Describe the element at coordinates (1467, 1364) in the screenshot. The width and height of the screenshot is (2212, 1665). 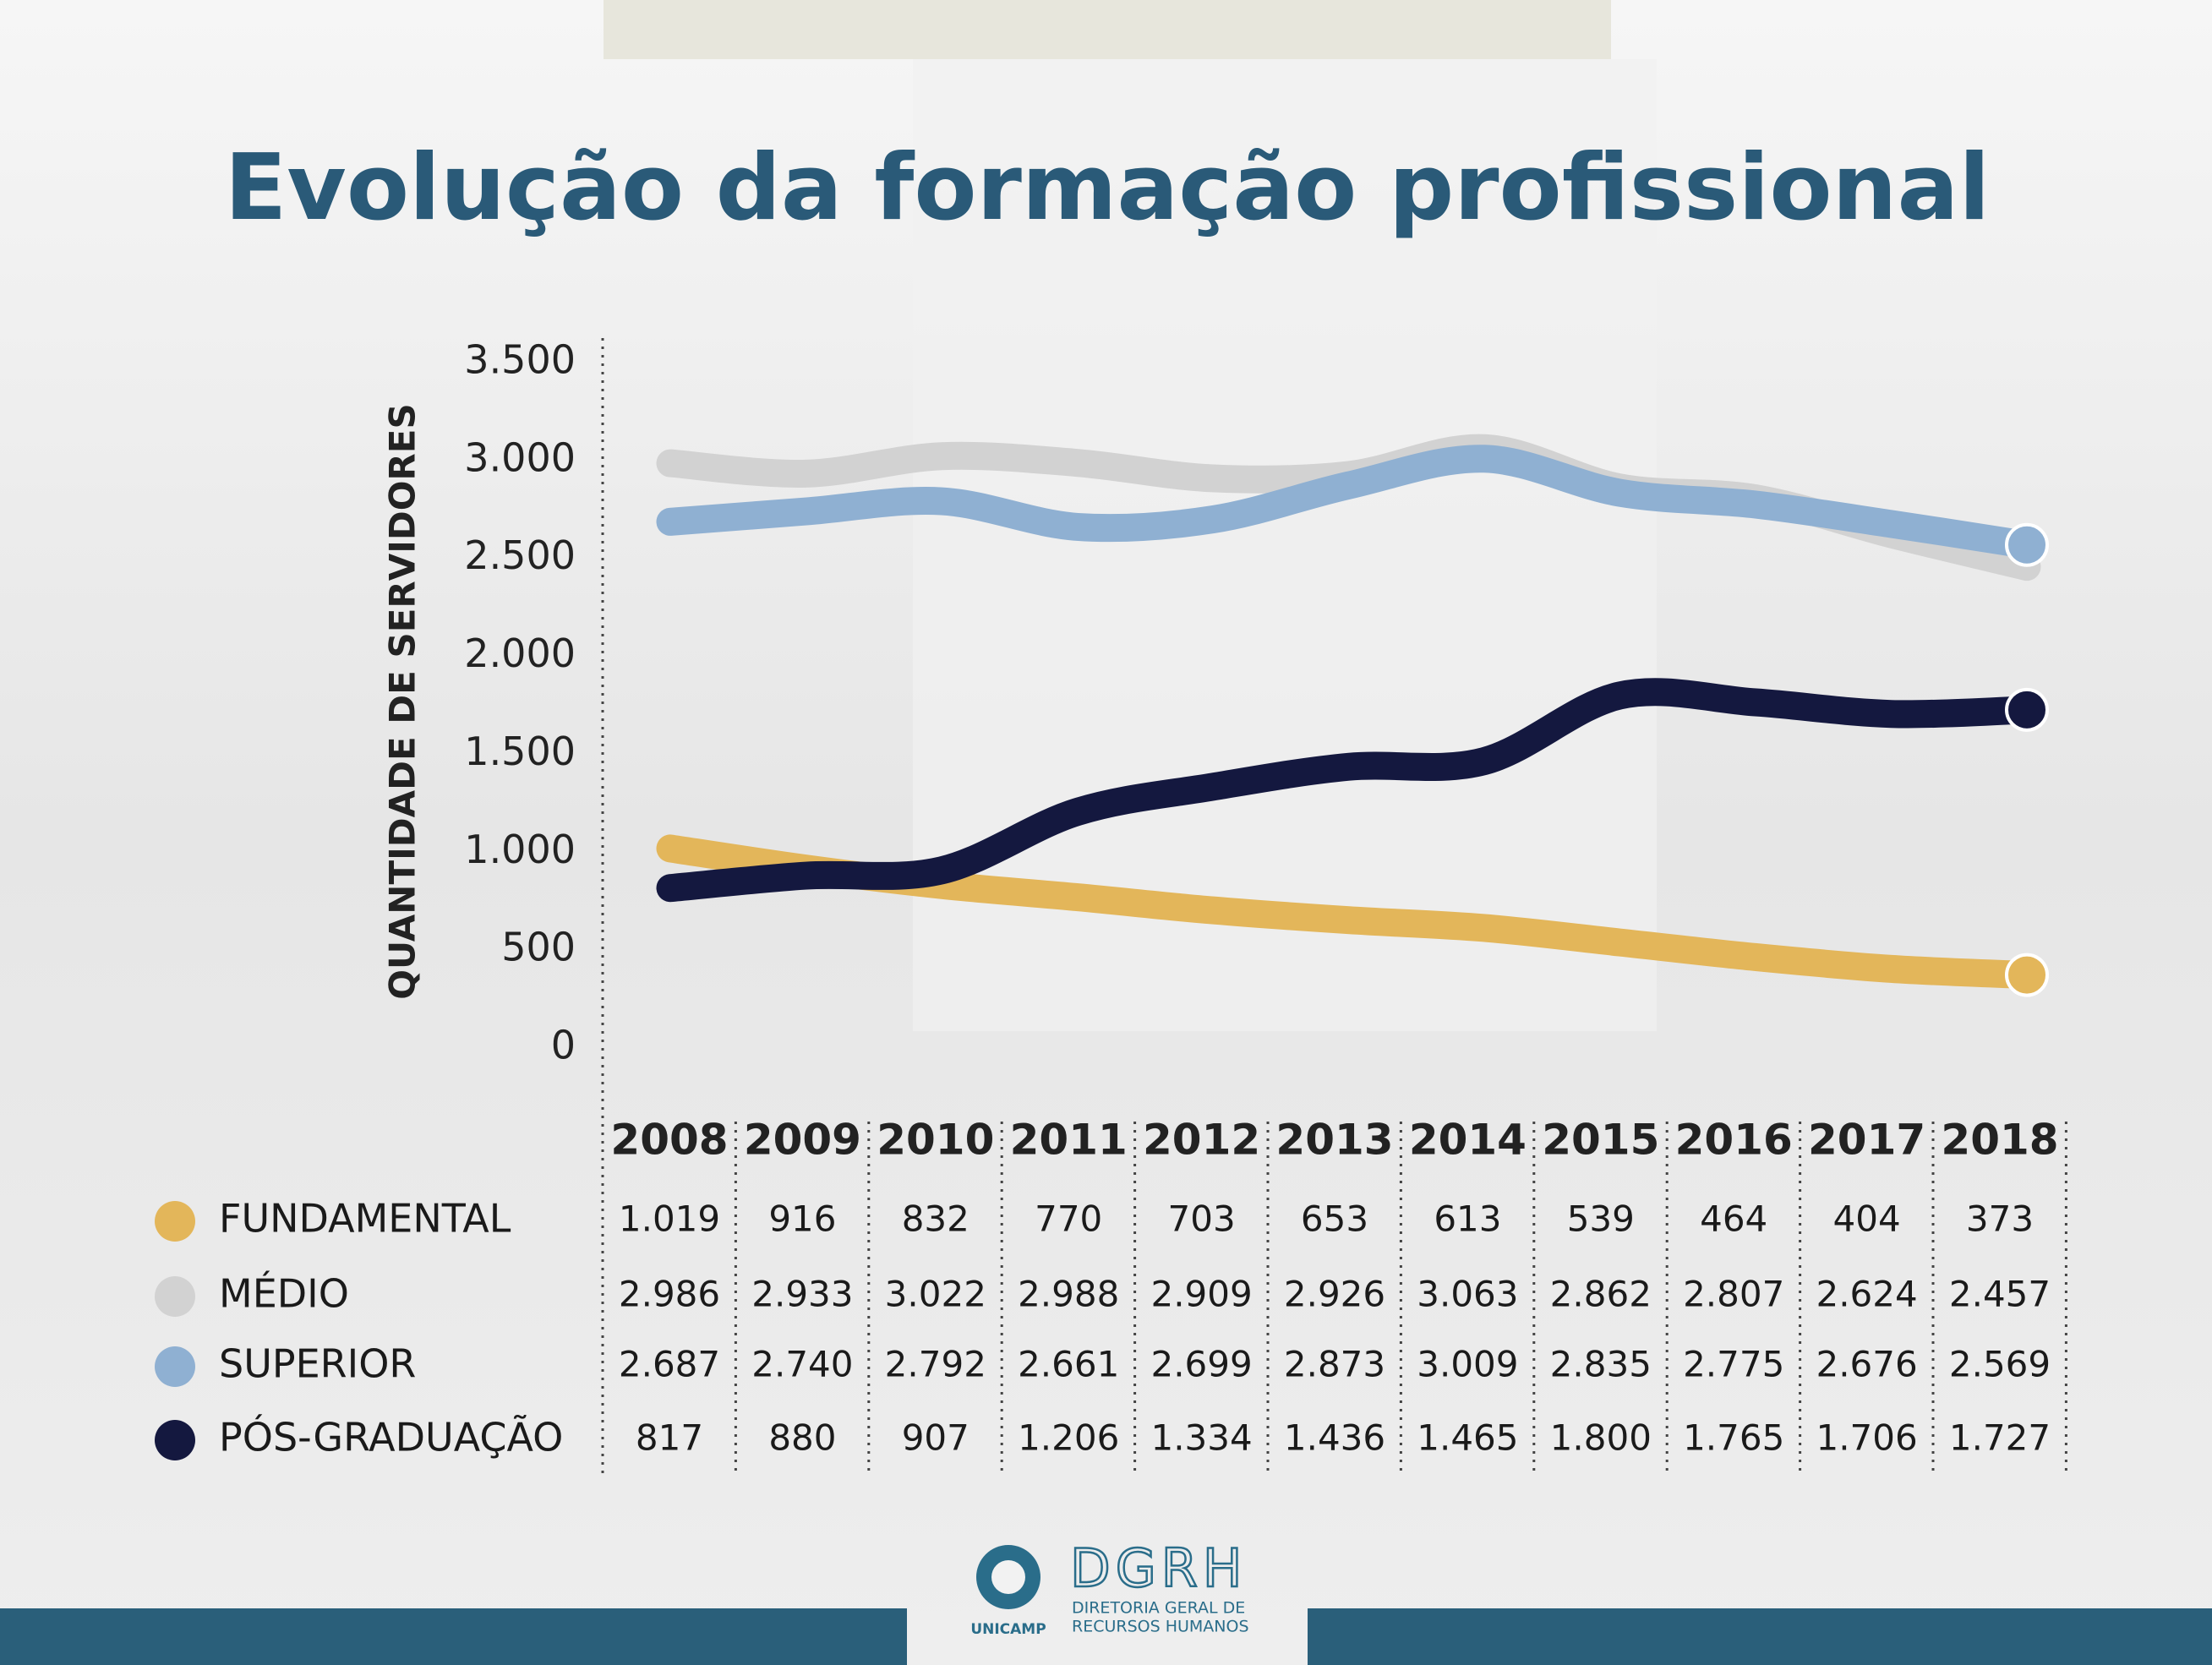
I see `table-value: 3.009` at that location.